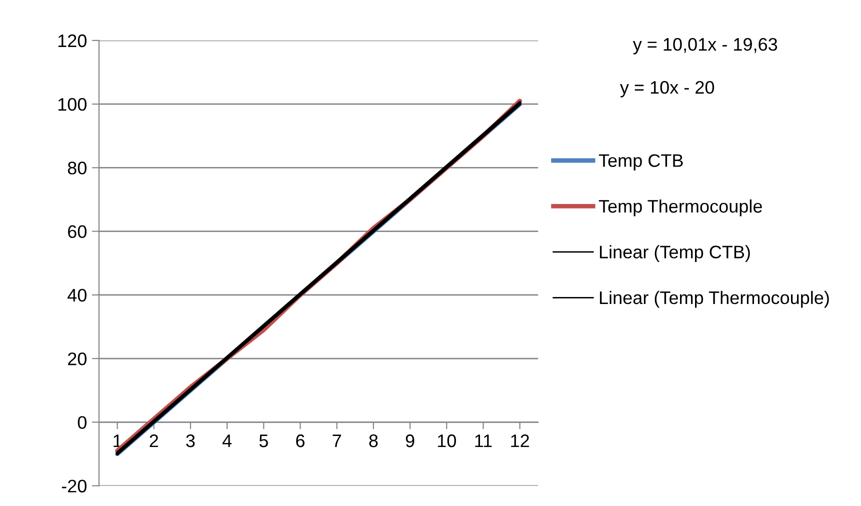 The width and height of the screenshot is (861, 506). I want to click on y-tick-label: 100, so click(72, 104).